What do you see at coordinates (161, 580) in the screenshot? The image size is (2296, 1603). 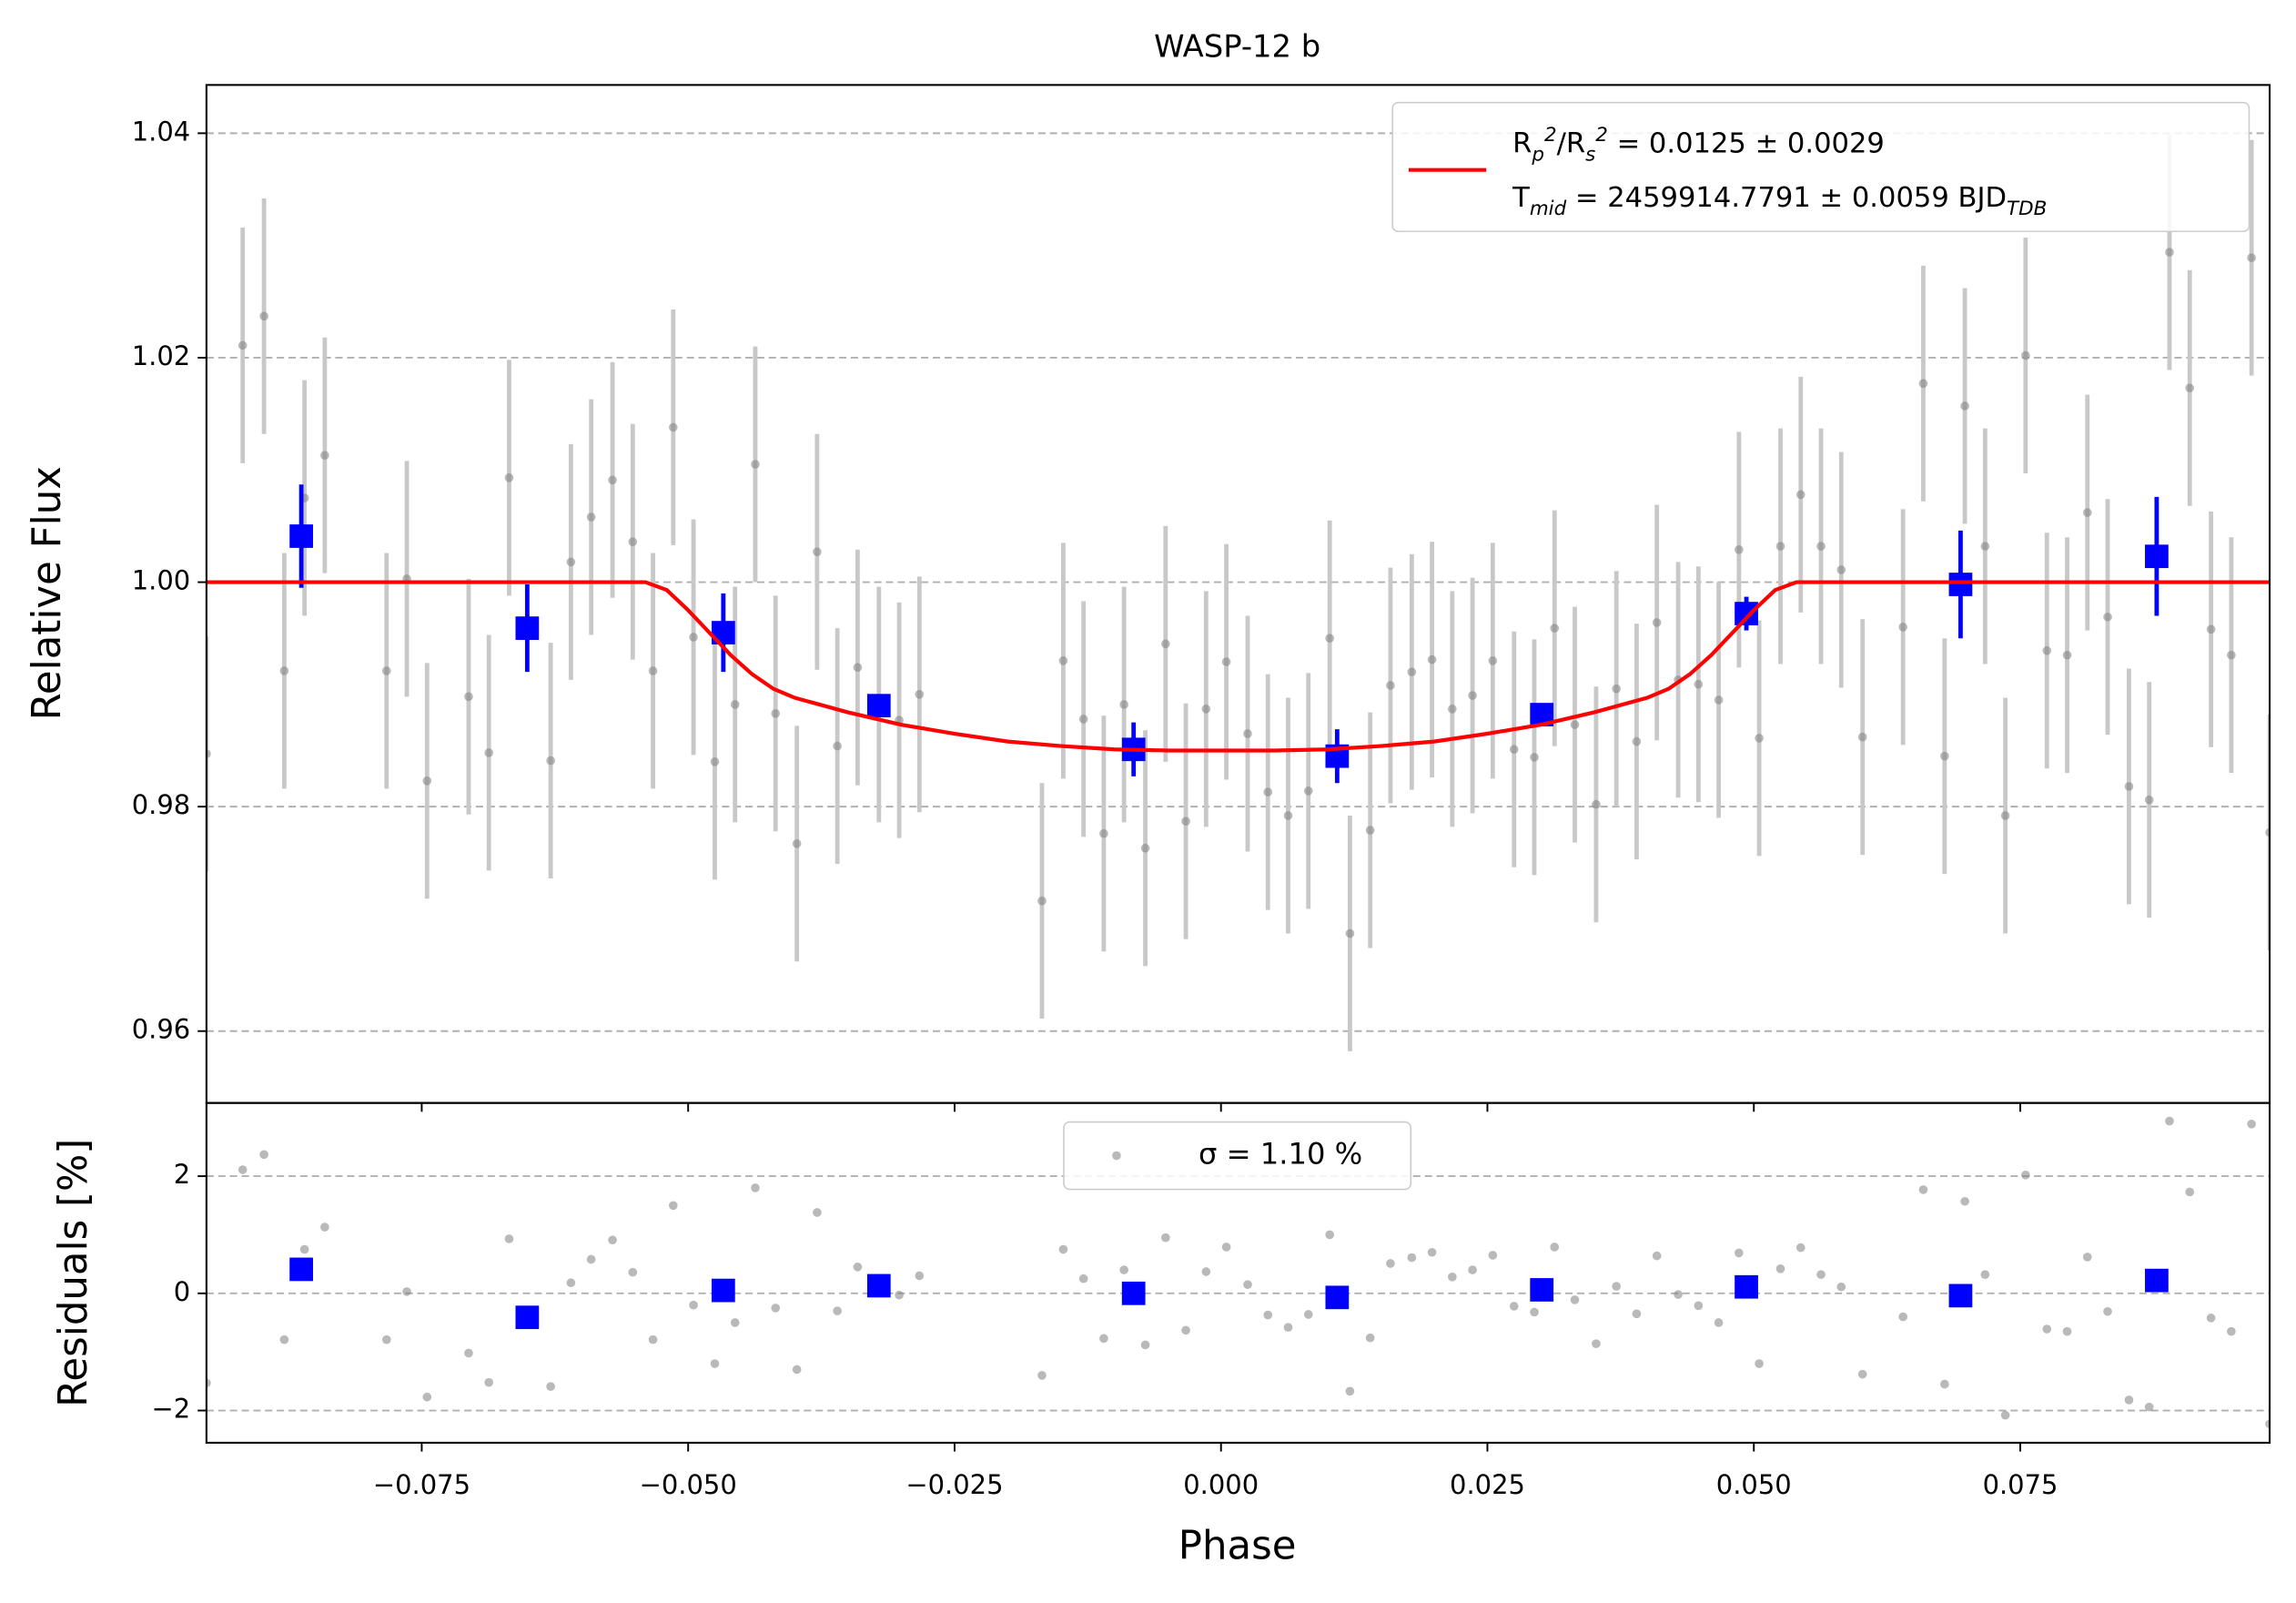 I see `y-tick-label: 1.00` at bounding box center [161, 580].